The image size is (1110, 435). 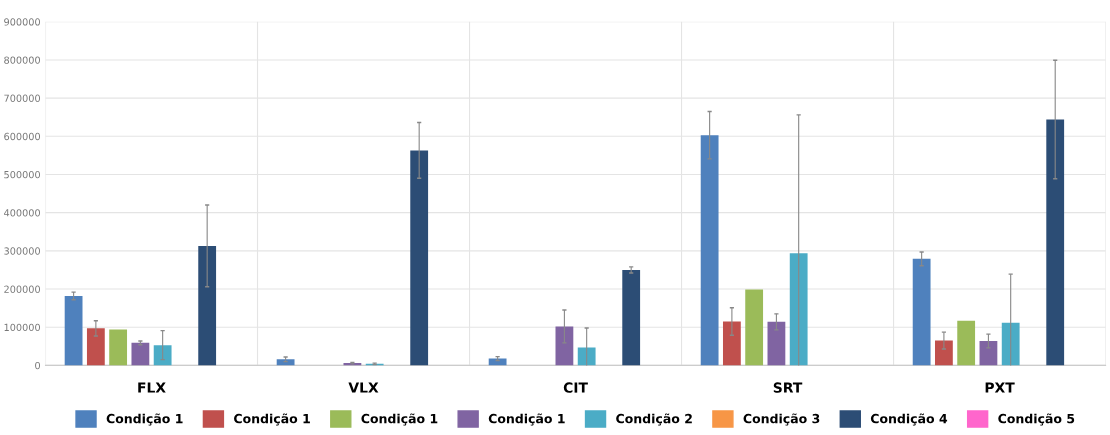 I want to click on y-tick-label: 700000, so click(x=22, y=98).